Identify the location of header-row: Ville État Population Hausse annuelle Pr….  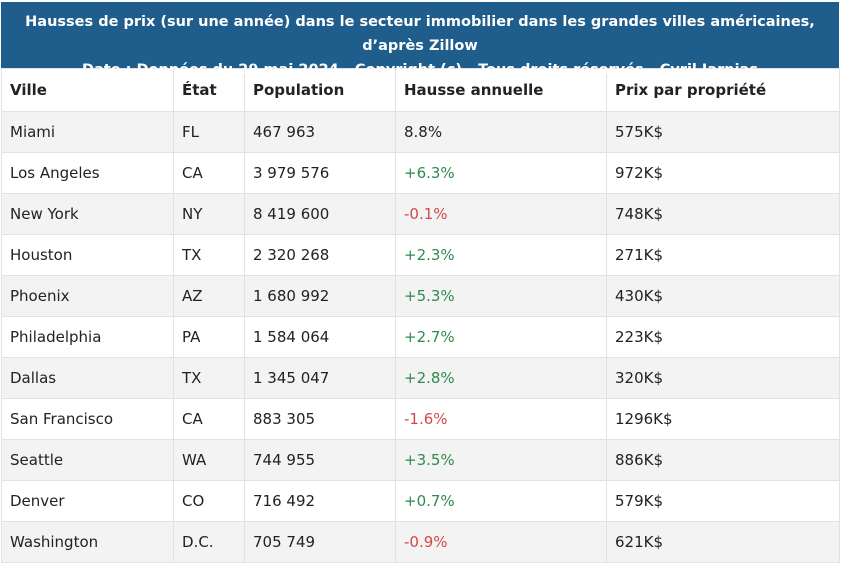
(420, 90).